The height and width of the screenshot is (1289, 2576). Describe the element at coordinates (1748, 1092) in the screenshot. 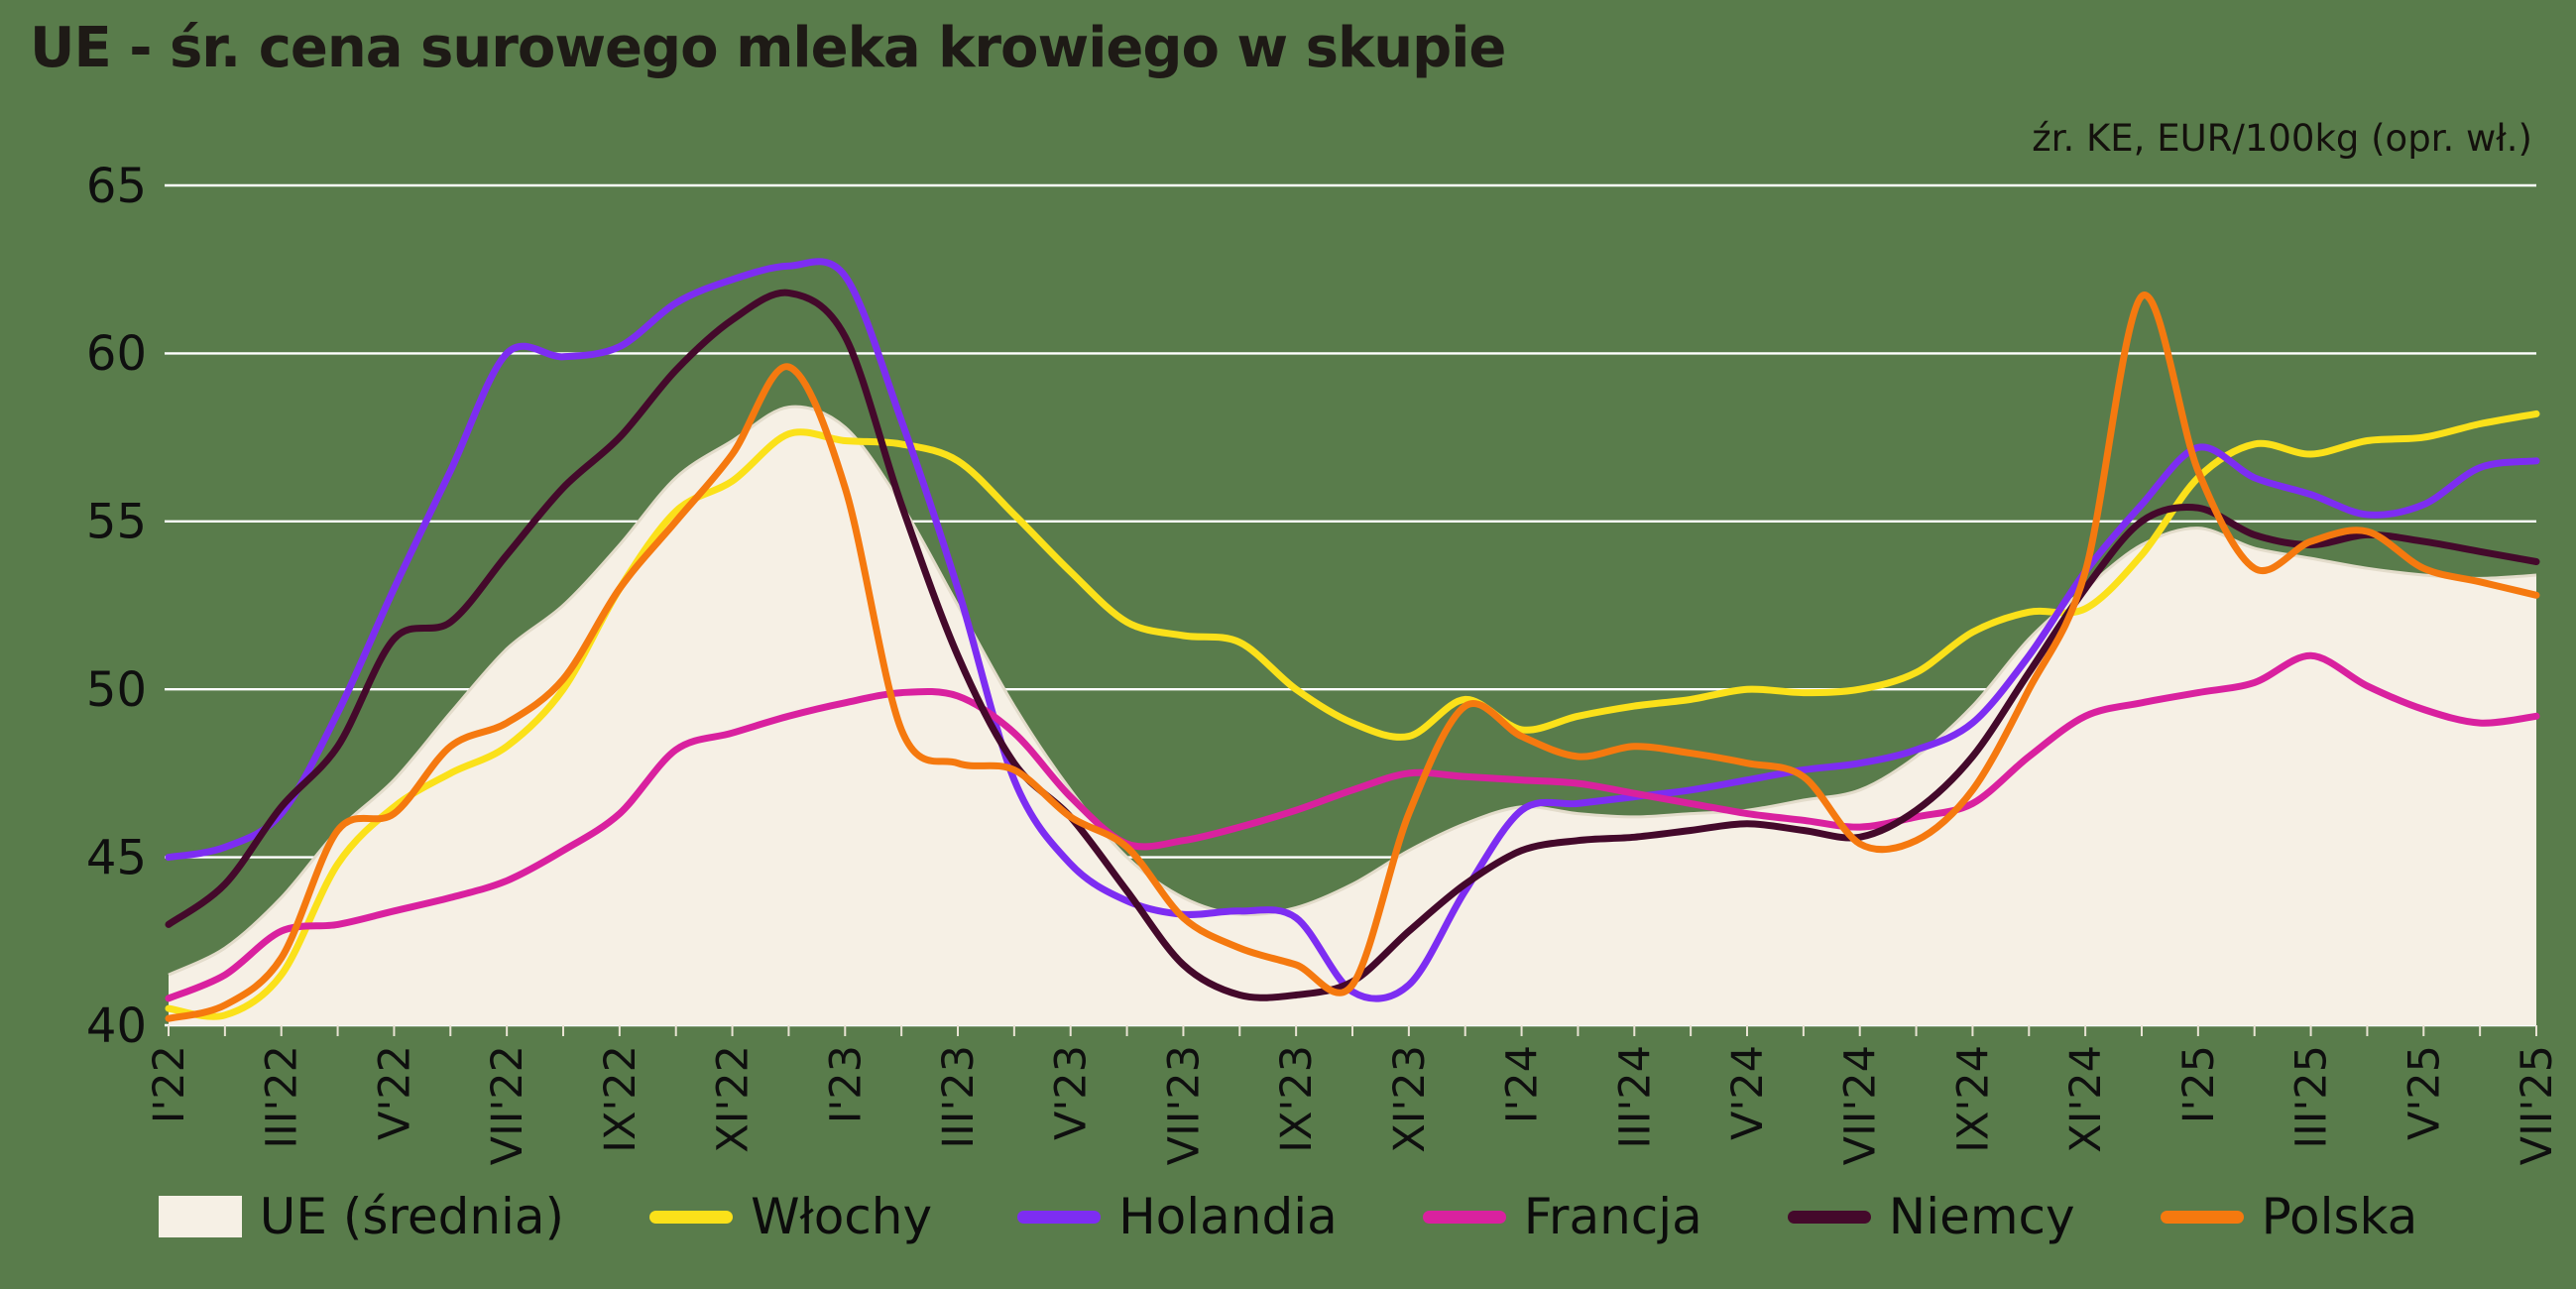

I see `x-tick-label: V'24` at that location.